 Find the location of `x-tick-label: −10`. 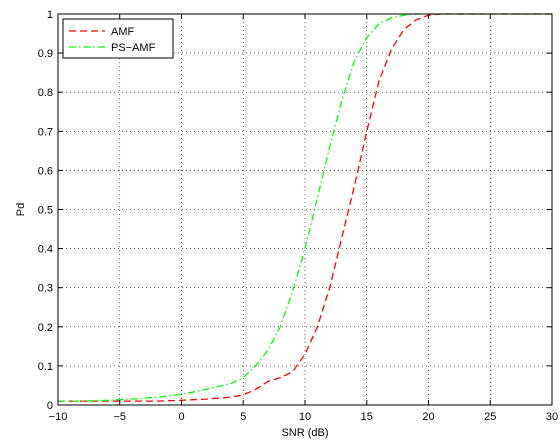

x-tick-label: −10 is located at coordinates (58, 417).